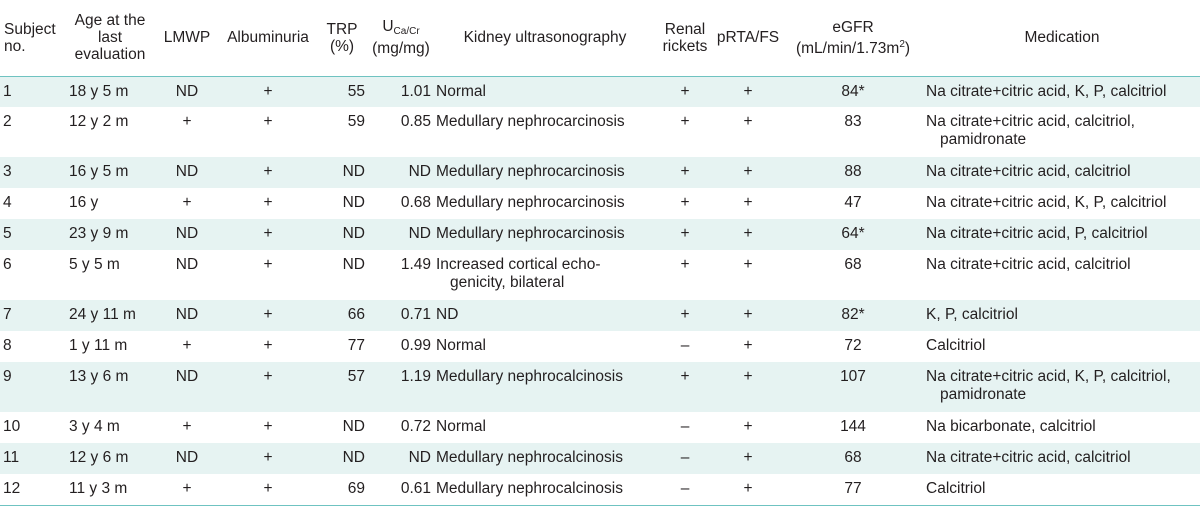 The width and height of the screenshot is (1200, 520). What do you see at coordinates (356, 91) in the screenshot?
I see `cell-trp: 55` at bounding box center [356, 91].